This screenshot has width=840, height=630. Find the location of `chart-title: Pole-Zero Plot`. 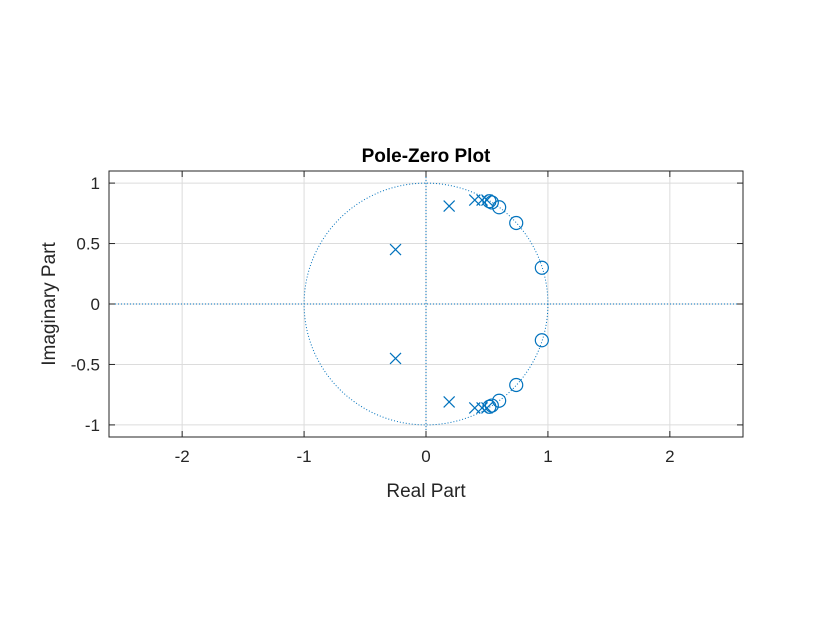

chart-title: Pole-Zero Plot is located at coordinates (426, 156).